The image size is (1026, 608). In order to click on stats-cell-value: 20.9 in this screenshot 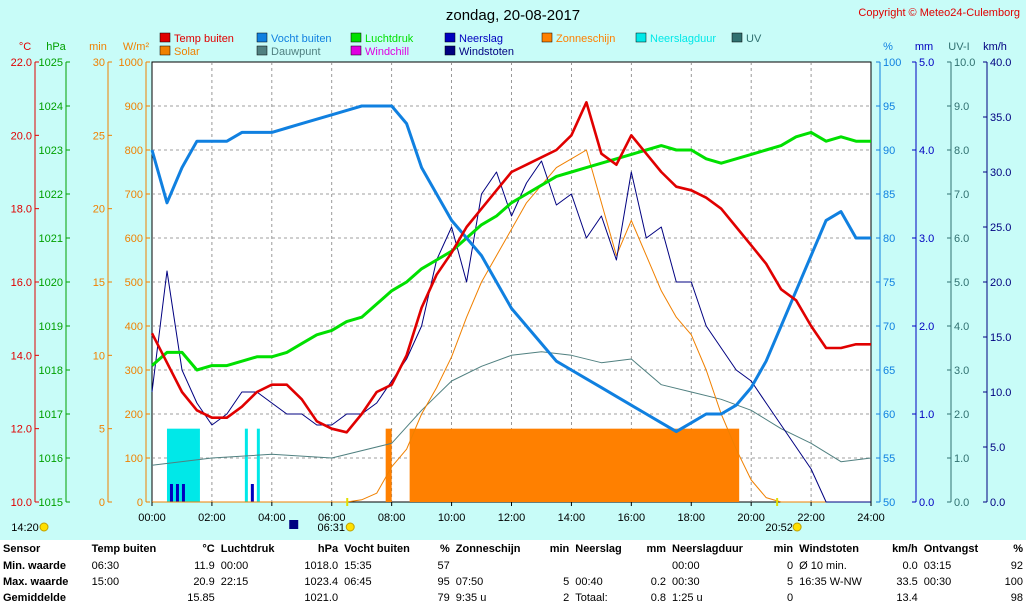, I will do `click(204, 582)`.